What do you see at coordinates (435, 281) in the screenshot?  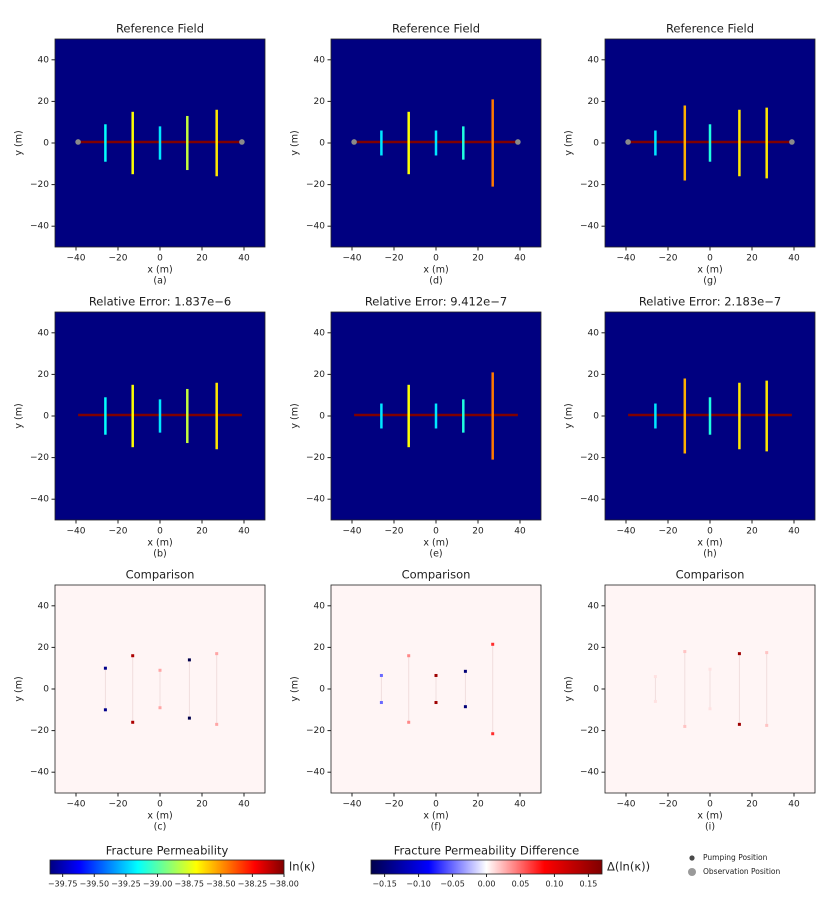 I see `panel-caption: (d)` at bounding box center [435, 281].